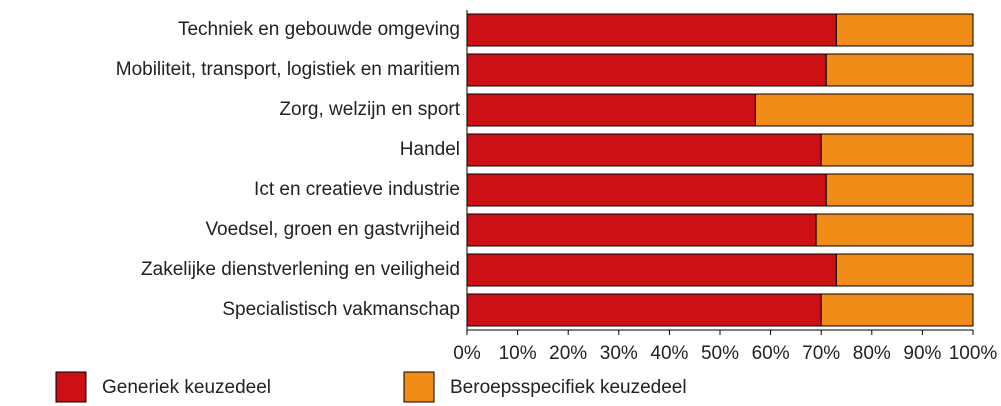 The height and width of the screenshot is (406, 1001). What do you see at coordinates (568, 387) in the screenshot?
I see `legend-label: Beroepsspecifiek keuzedeel` at bounding box center [568, 387].